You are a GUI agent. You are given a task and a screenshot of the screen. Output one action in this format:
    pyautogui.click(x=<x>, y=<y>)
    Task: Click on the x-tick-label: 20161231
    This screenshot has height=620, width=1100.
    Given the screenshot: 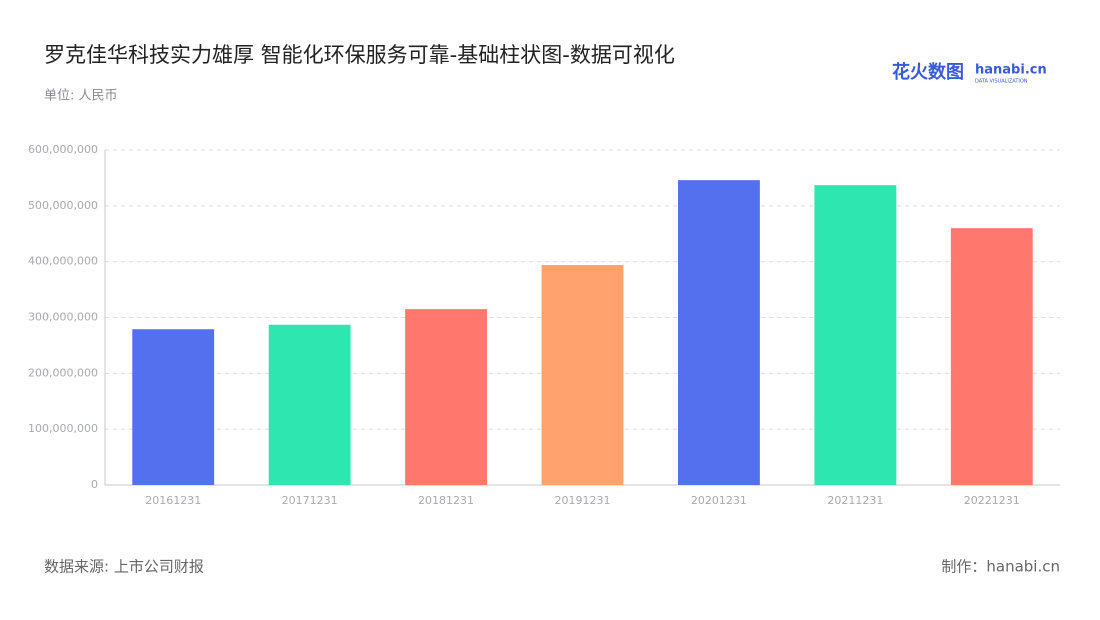 What is the action you would take?
    pyautogui.click(x=173, y=500)
    